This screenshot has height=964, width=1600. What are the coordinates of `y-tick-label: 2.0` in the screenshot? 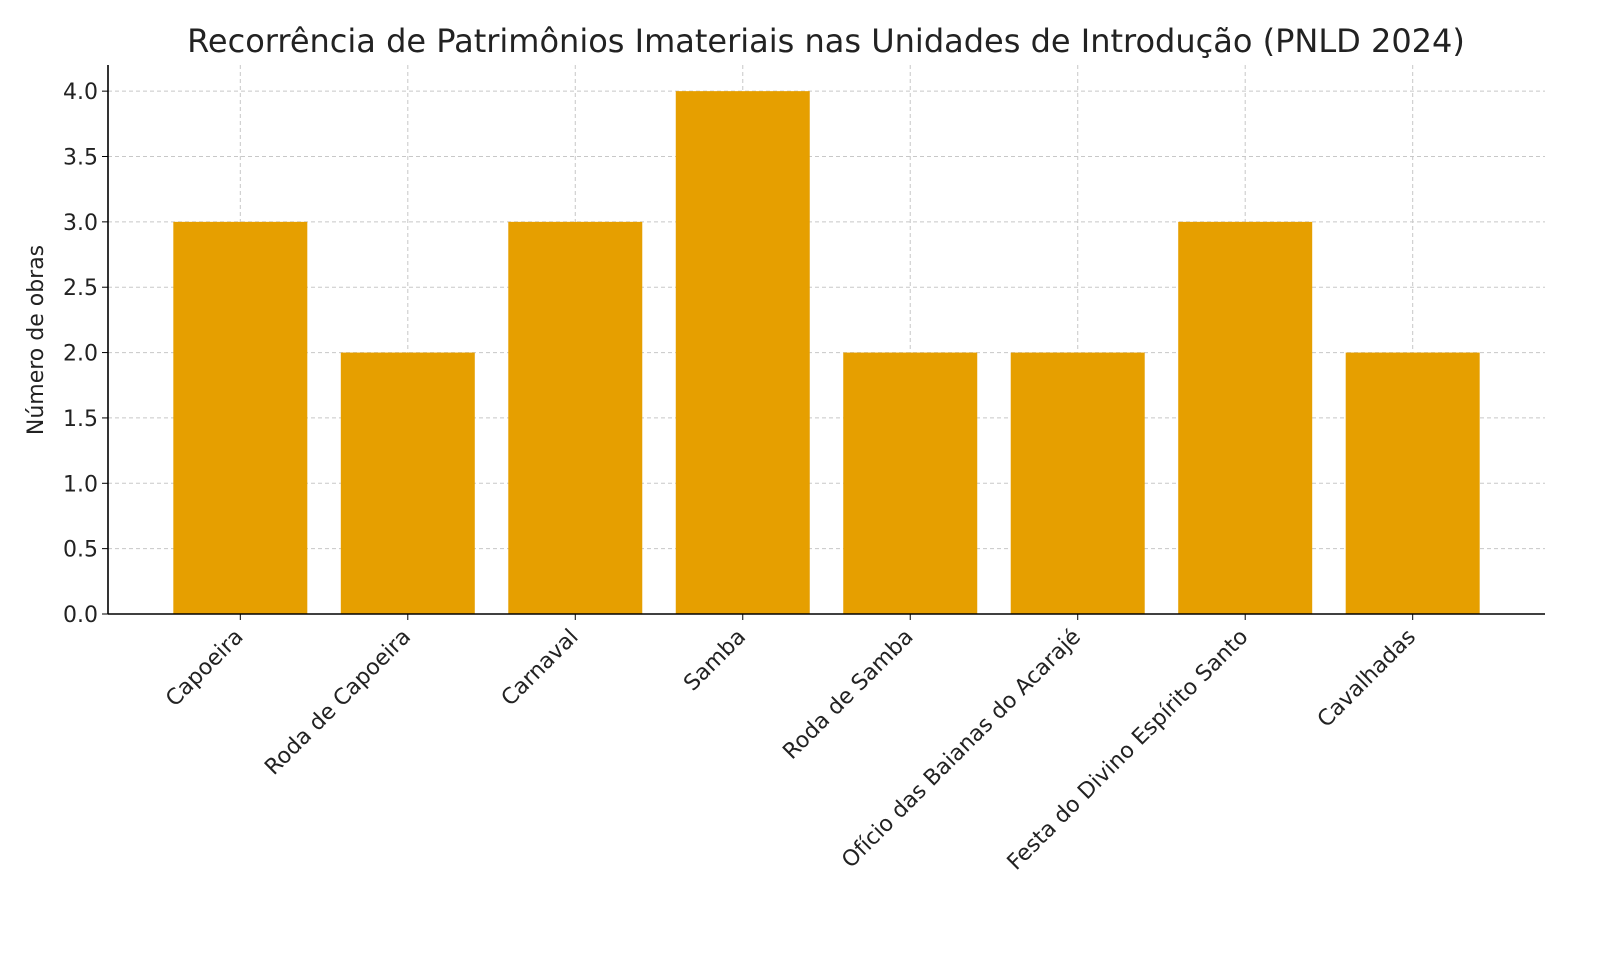 It's located at (80, 354).